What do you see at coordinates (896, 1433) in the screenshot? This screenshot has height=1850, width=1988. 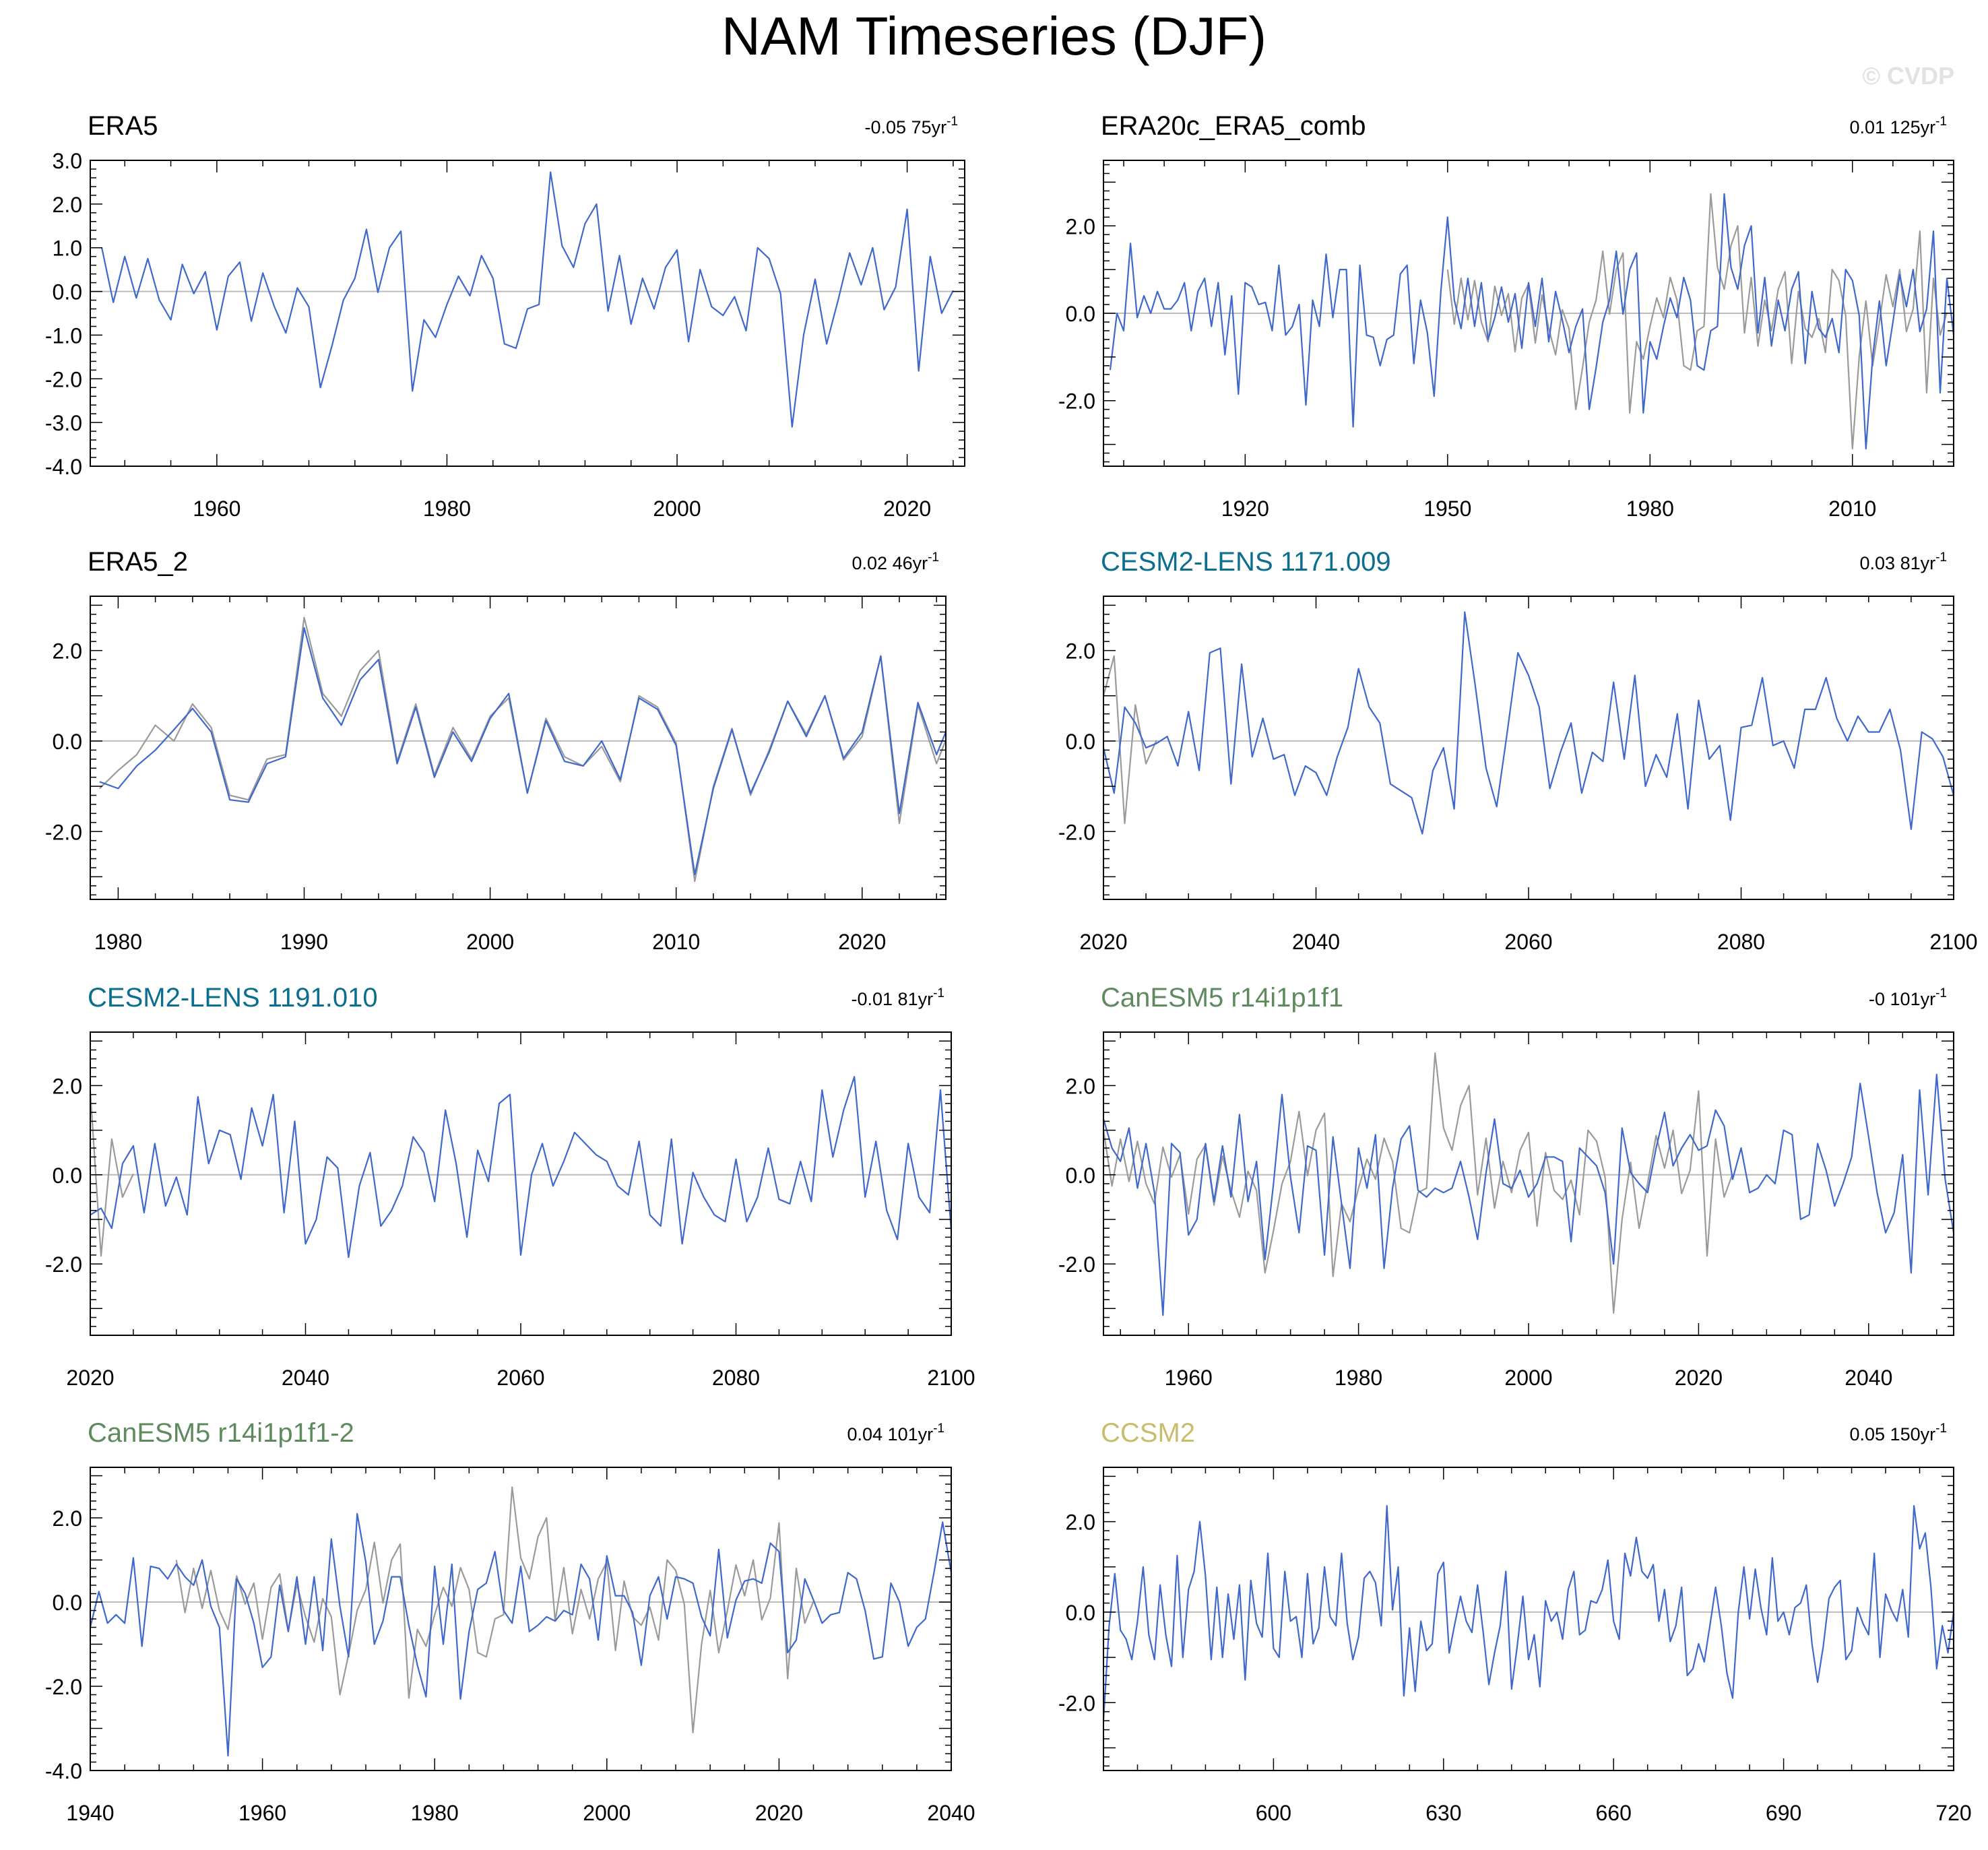 I see `trend-label: 0.04 101yr-1` at bounding box center [896, 1433].